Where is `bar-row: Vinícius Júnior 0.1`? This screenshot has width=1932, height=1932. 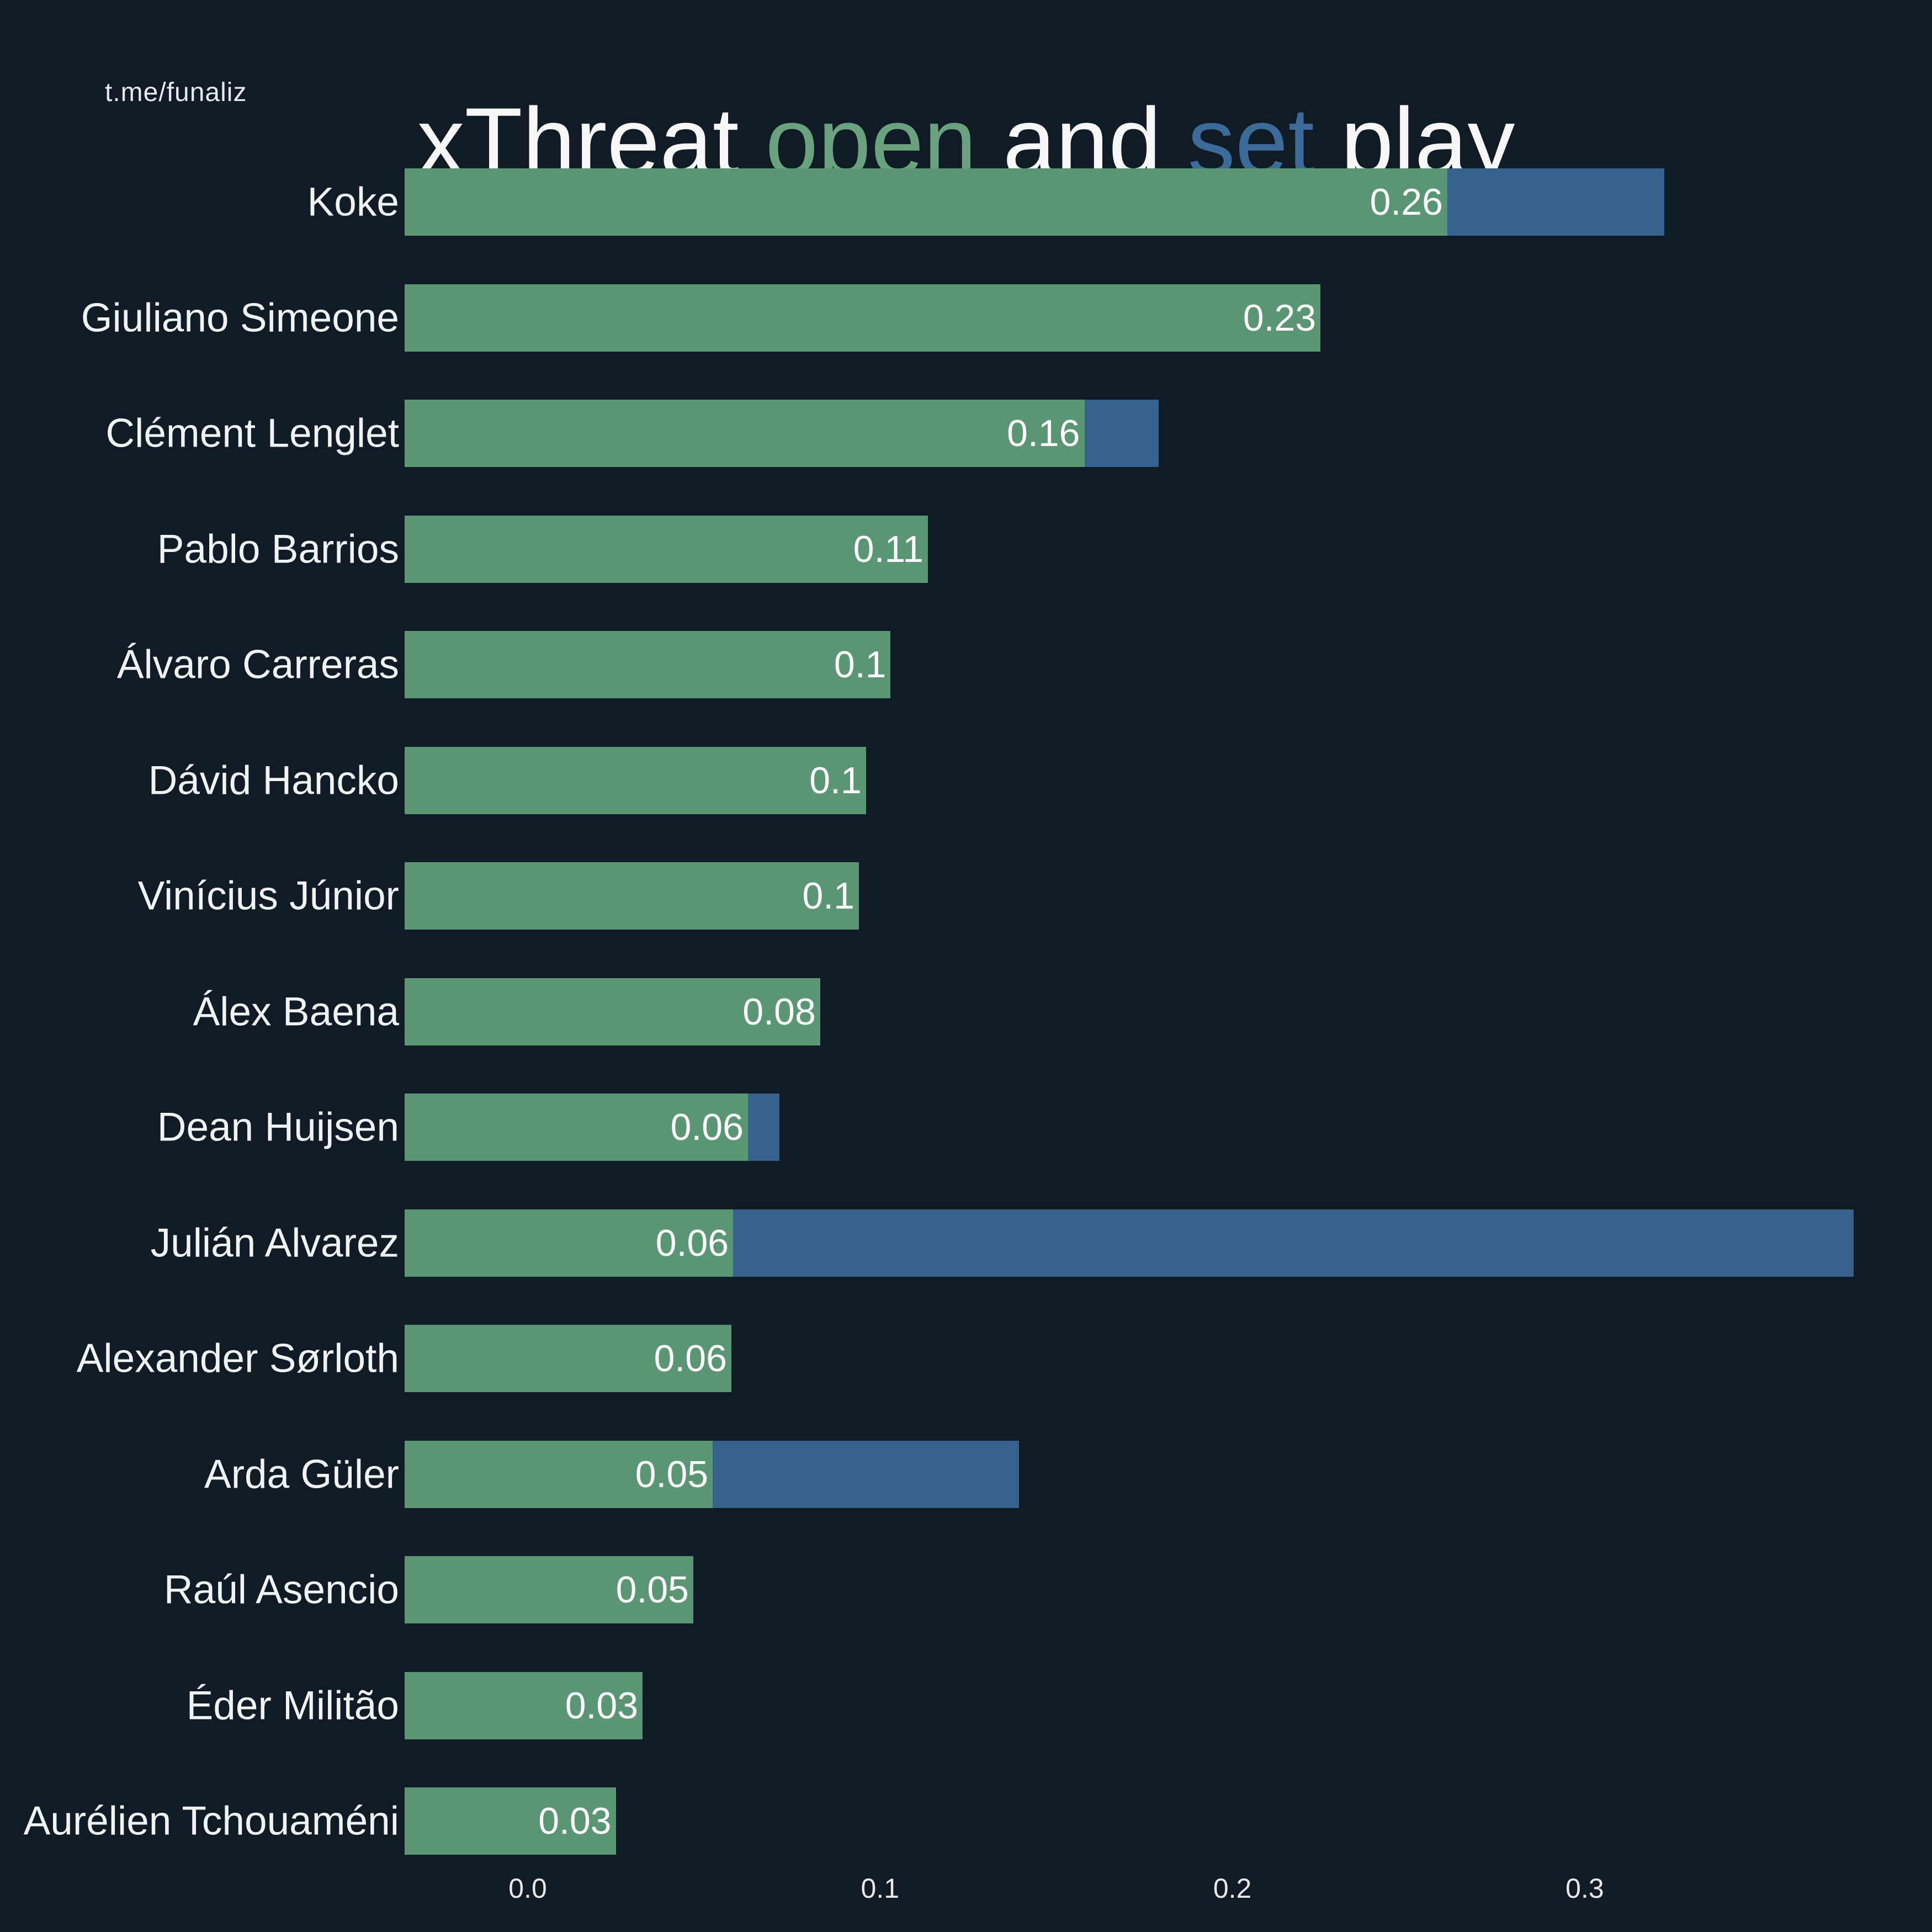 bar-row: Vinícius Júnior 0.1 is located at coordinates (966, 896).